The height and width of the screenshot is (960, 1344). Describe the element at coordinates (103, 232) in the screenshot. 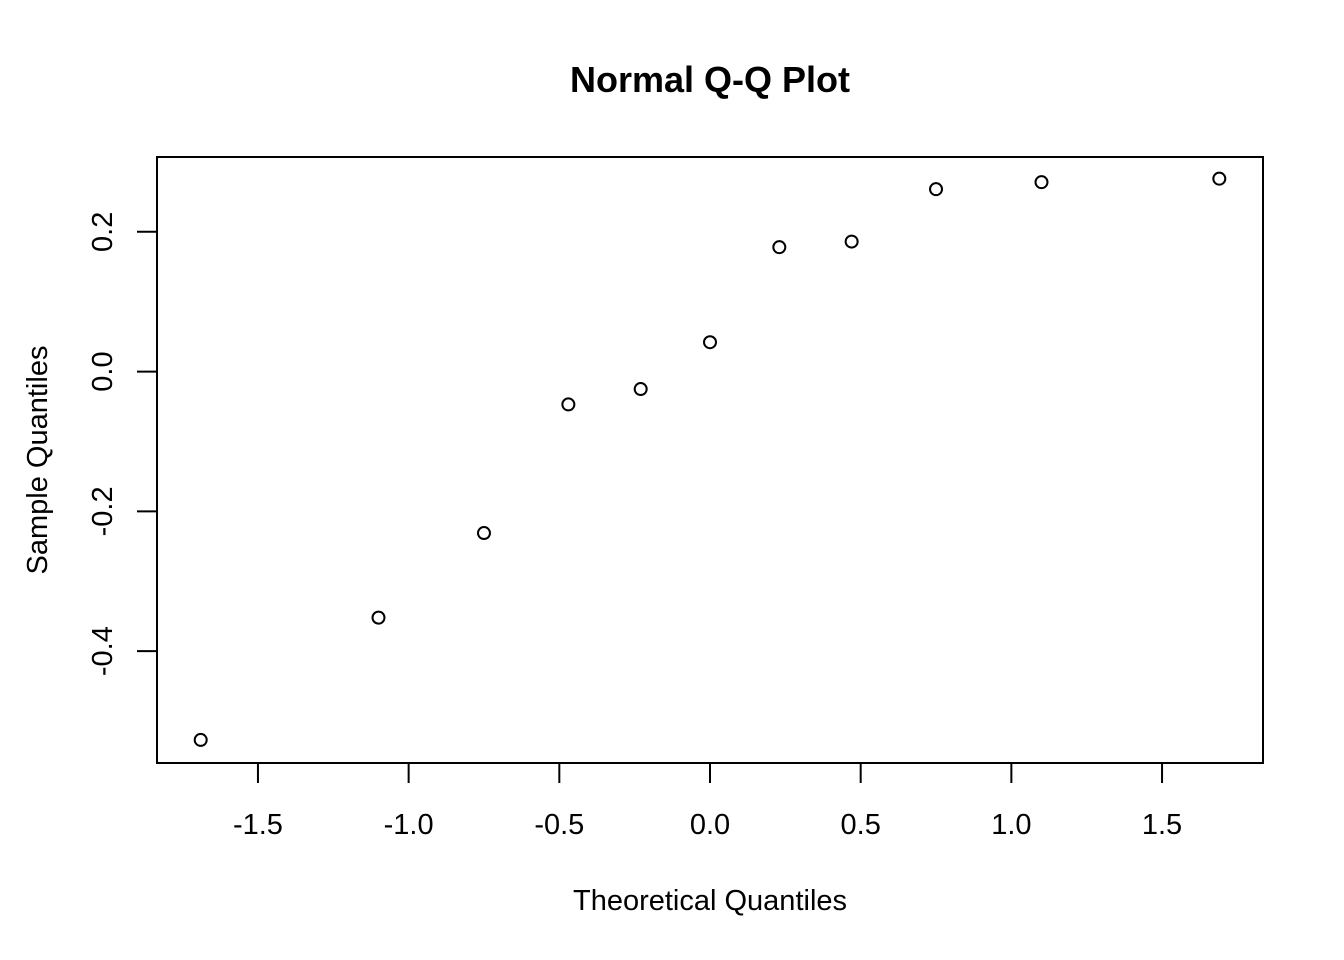

I see `y-tick-label: 0.2` at that location.